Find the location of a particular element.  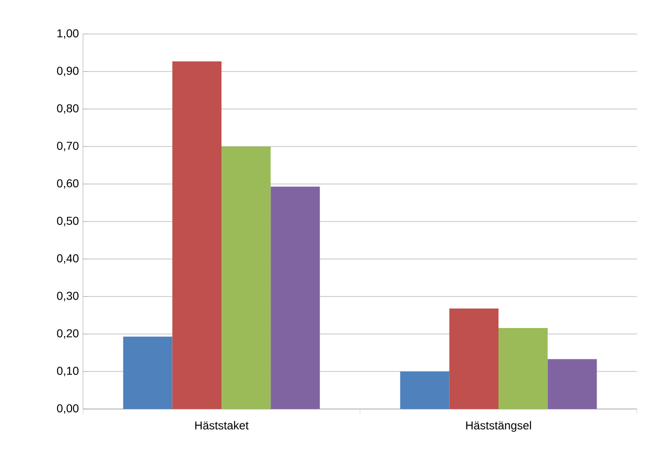

y-tick-label: 1,00 is located at coordinates (68, 34).